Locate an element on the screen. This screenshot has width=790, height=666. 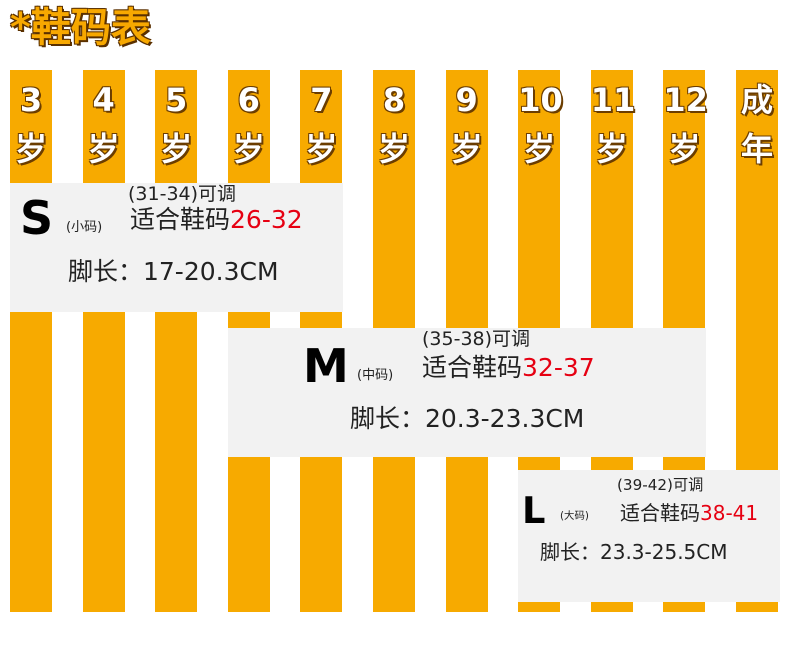
age-number: 8 is located at coordinates (394, 100).